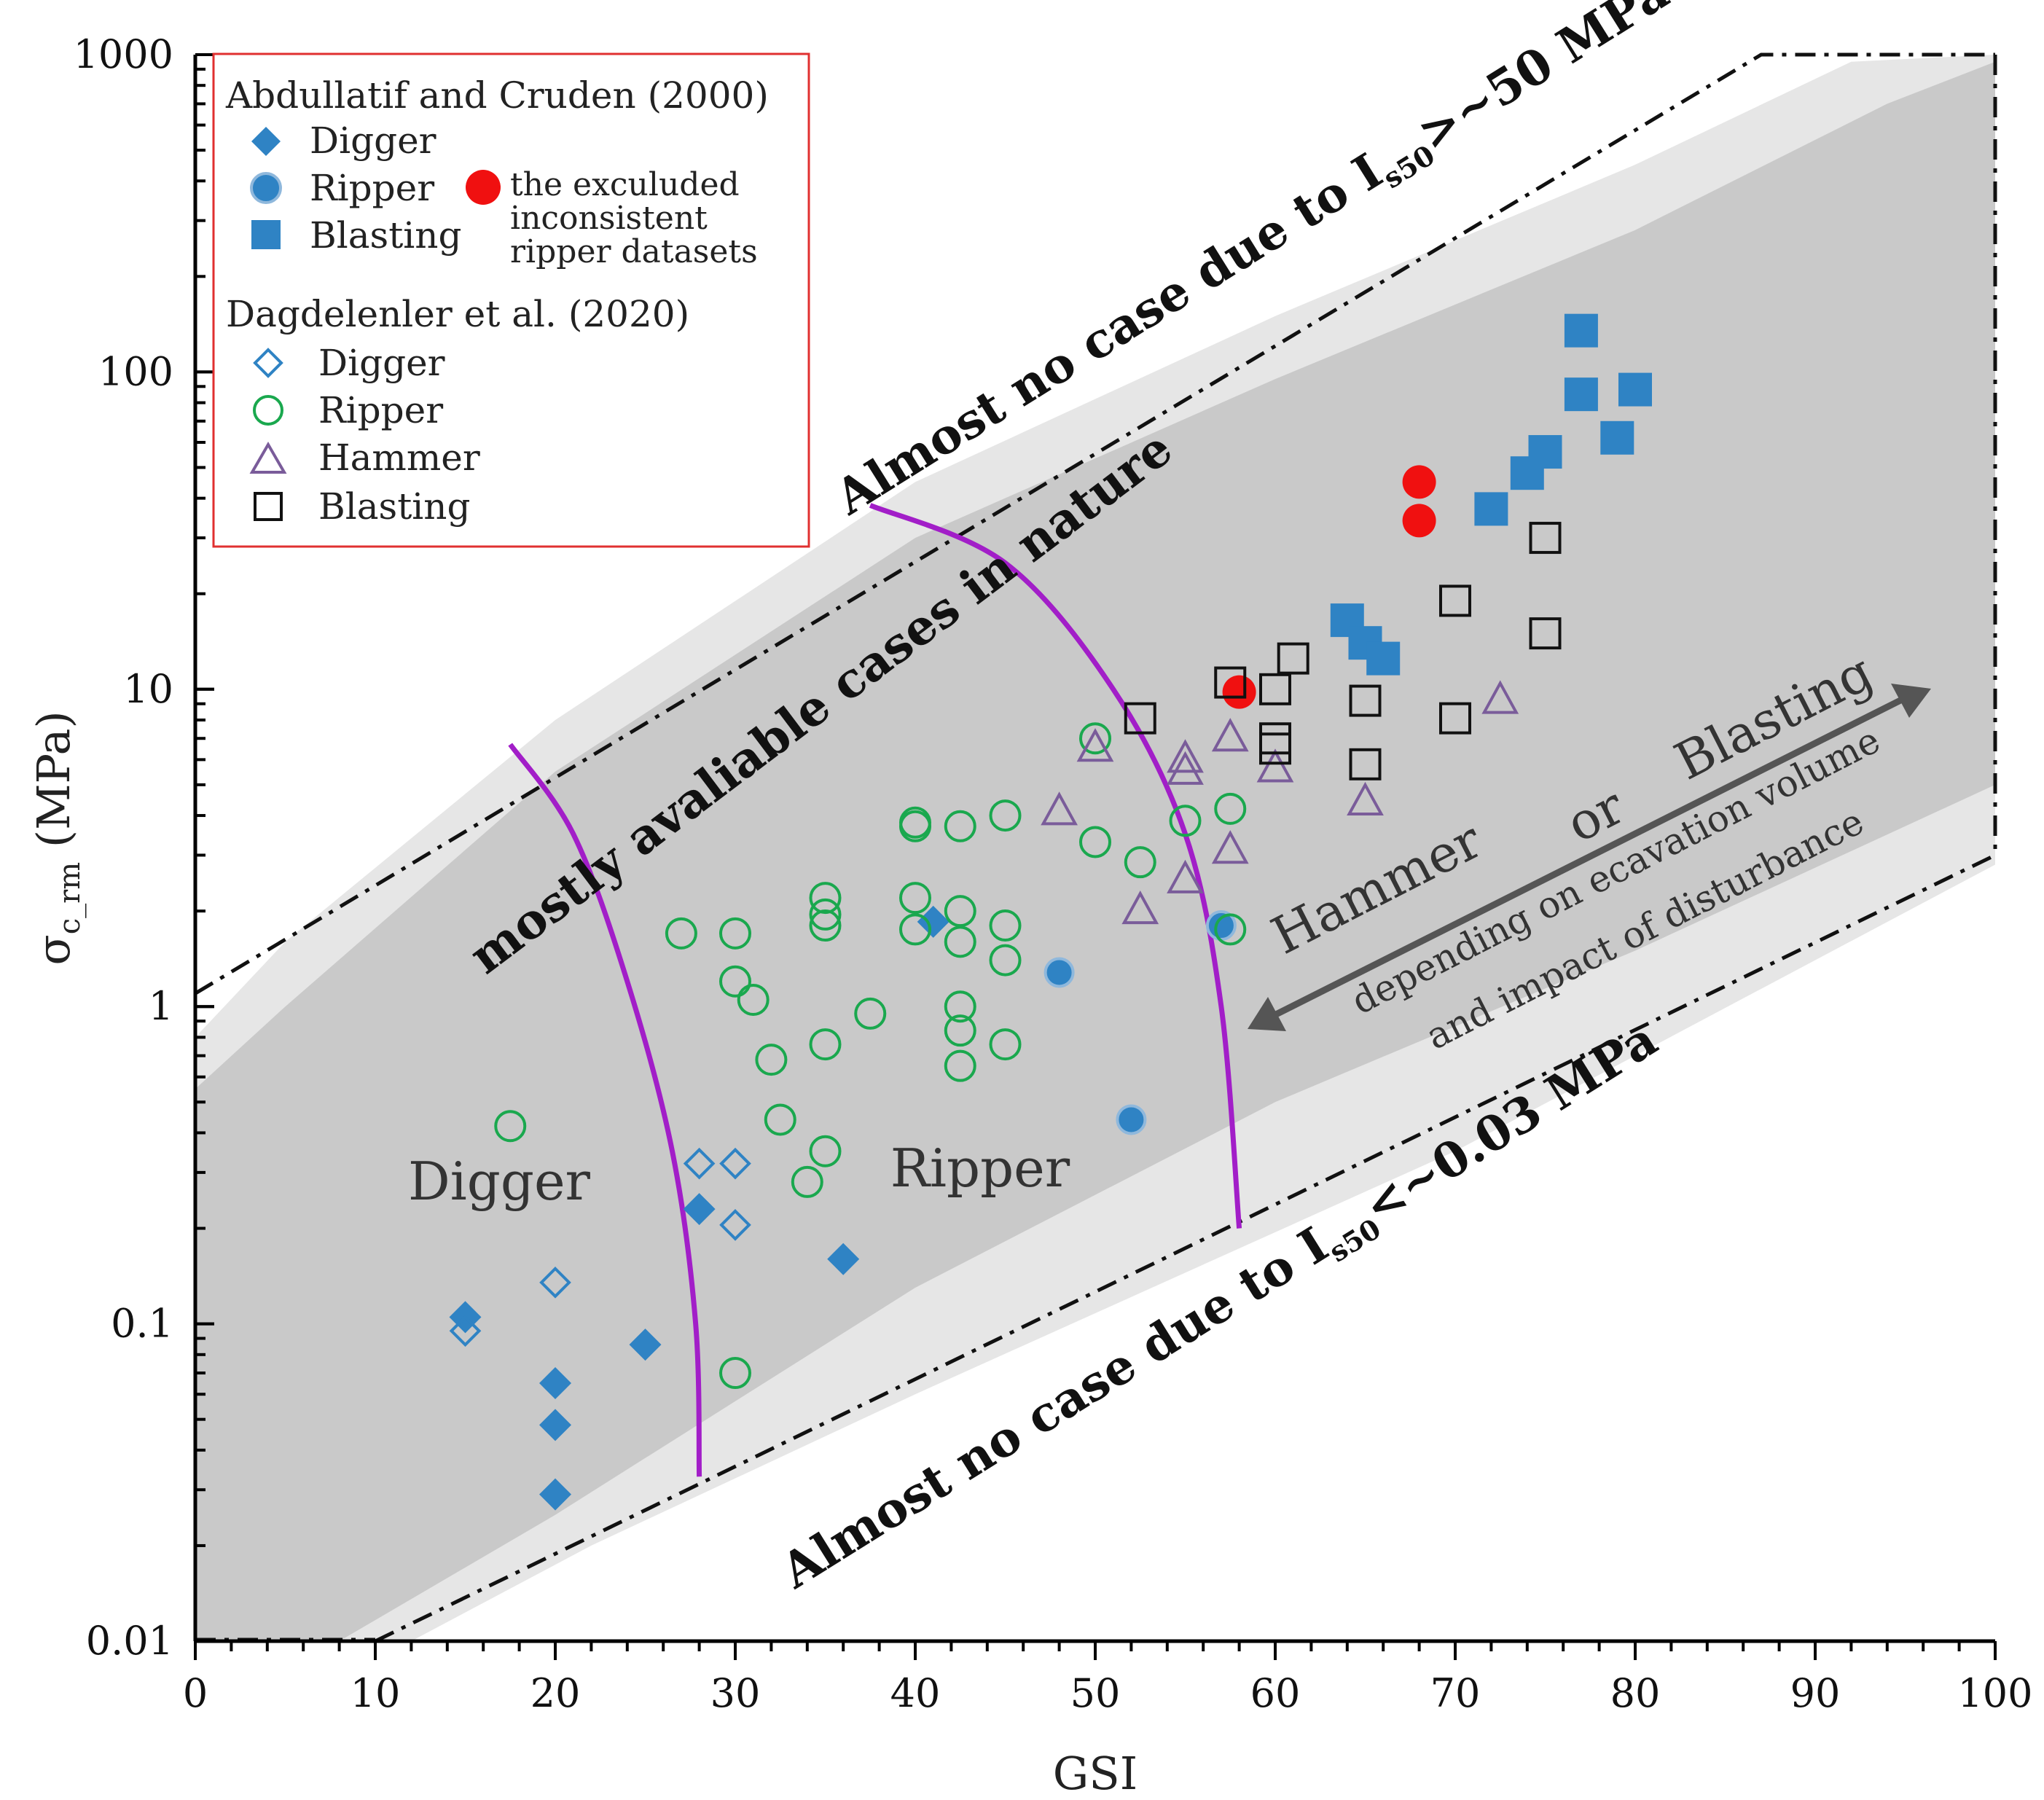 The height and width of the screenshot is (1800, 2044). I want to click on y-tick-label: 10, so click(148, 689).